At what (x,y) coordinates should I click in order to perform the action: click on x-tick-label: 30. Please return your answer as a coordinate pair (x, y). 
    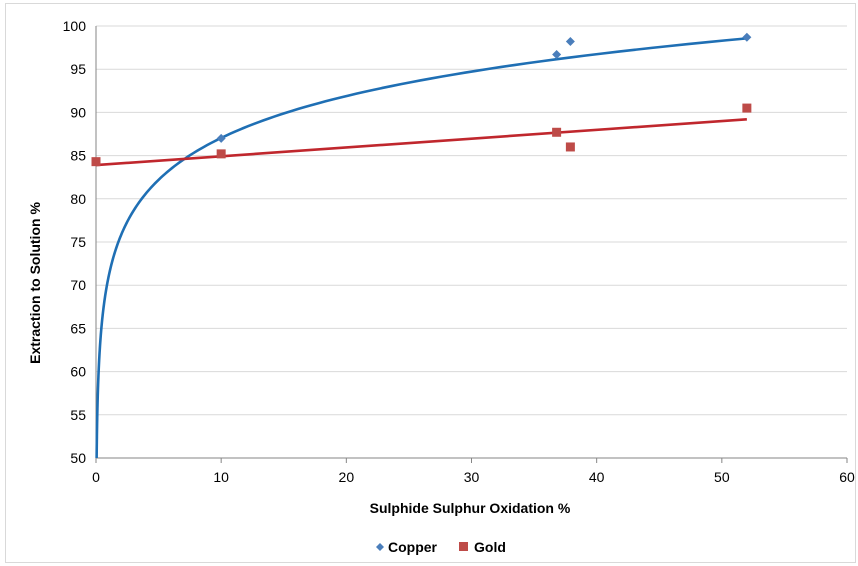
    Looking at the image, I should click on (472, 477).